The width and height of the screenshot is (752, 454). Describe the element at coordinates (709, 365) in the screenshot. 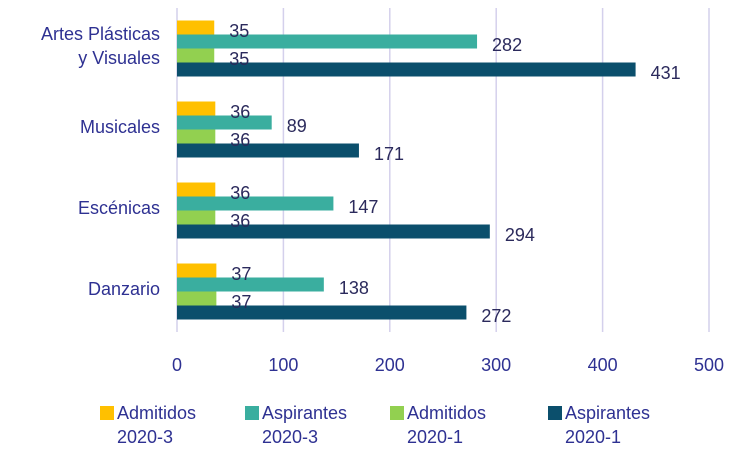

I see `x-tick-label: 500` at that location.